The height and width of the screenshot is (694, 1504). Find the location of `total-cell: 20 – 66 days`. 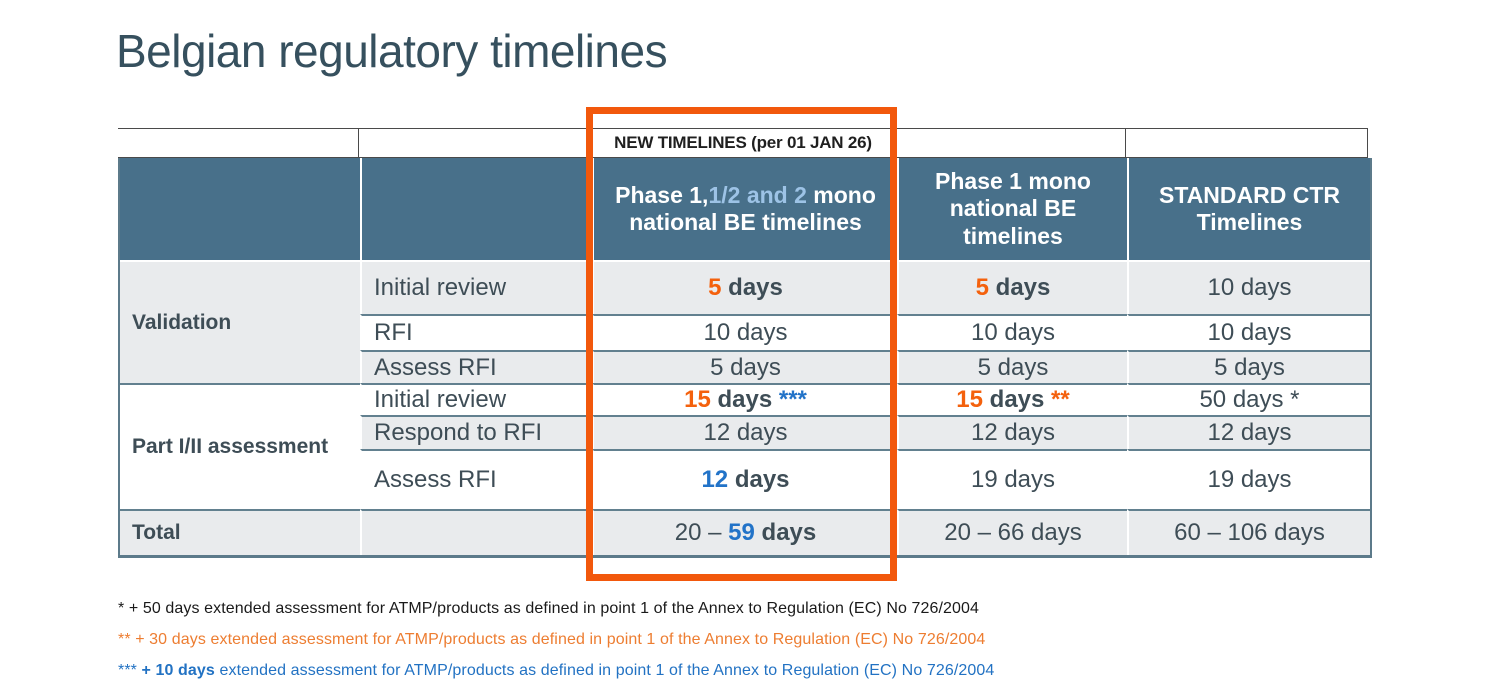

total-cell: 20 – 66 days is located at coordinates (1012, 532).